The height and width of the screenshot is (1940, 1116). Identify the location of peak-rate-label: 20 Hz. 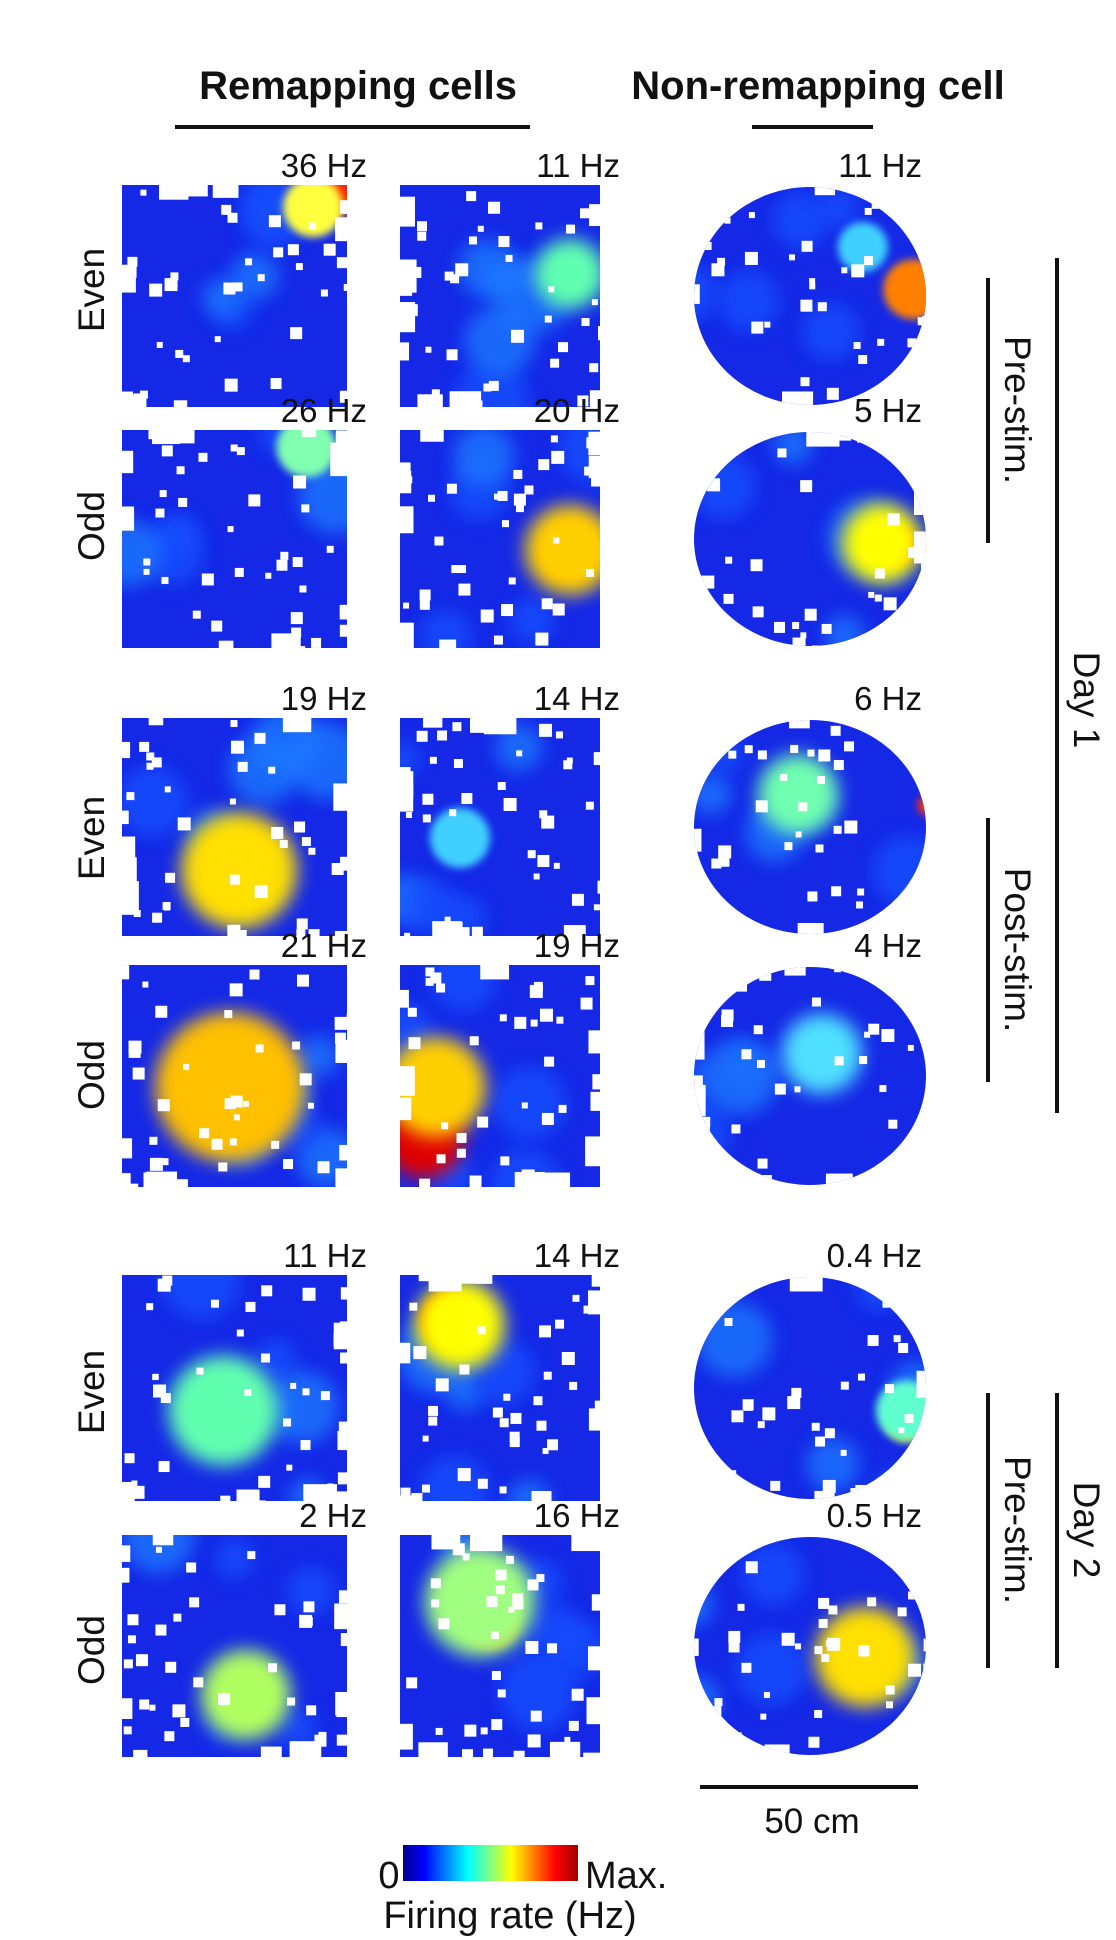
(577, 410).